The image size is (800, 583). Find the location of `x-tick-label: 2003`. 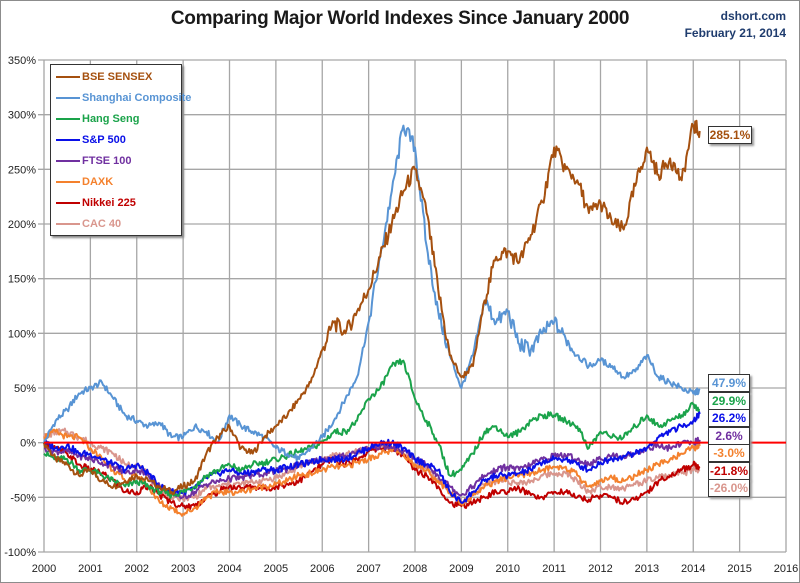

x-tick-label: 2003 is located at coordinates (183, 569).